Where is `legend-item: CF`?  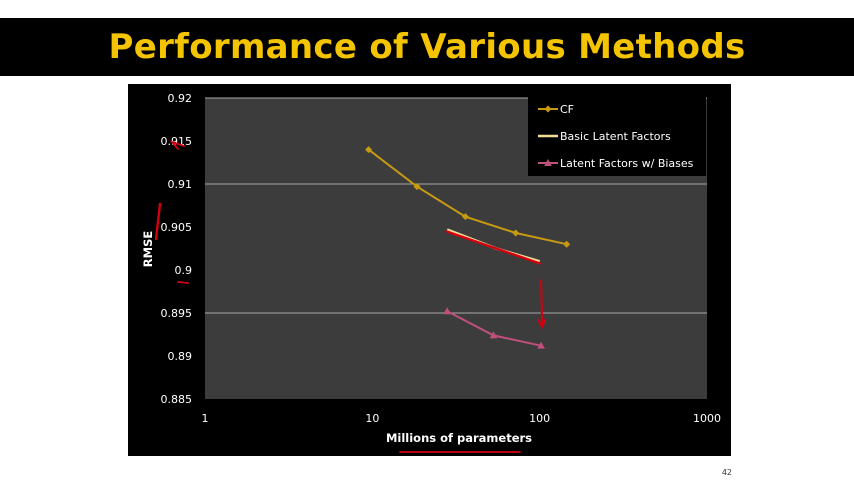
legend-item: CF is located at coordinates (556, 109).